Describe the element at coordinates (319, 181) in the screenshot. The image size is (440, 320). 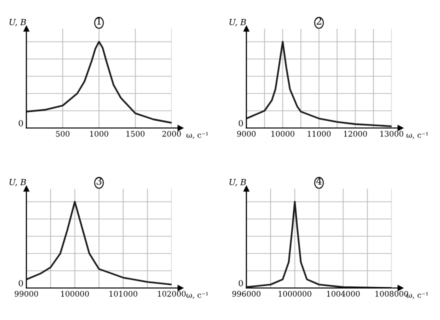
I see `chart-title: 4` at that location.